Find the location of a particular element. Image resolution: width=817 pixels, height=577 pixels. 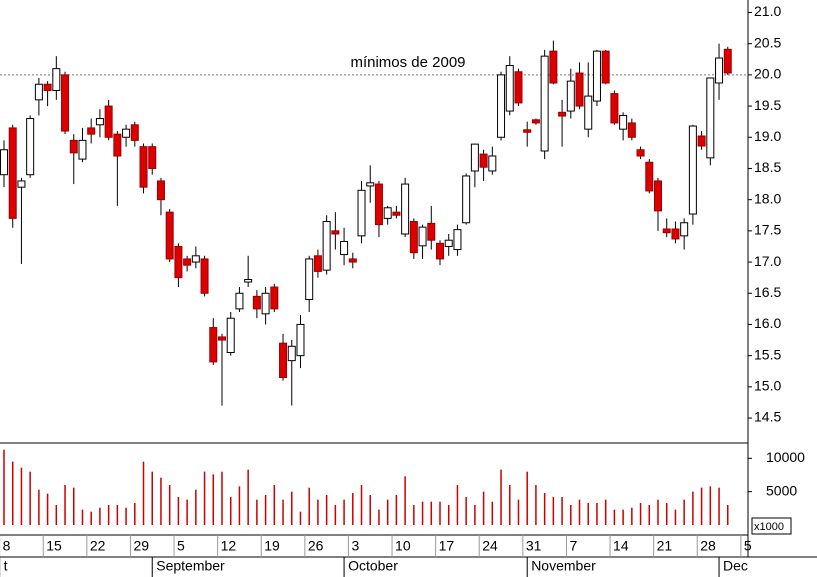

unit-label: x1000 is located at coordinates (769, 527).